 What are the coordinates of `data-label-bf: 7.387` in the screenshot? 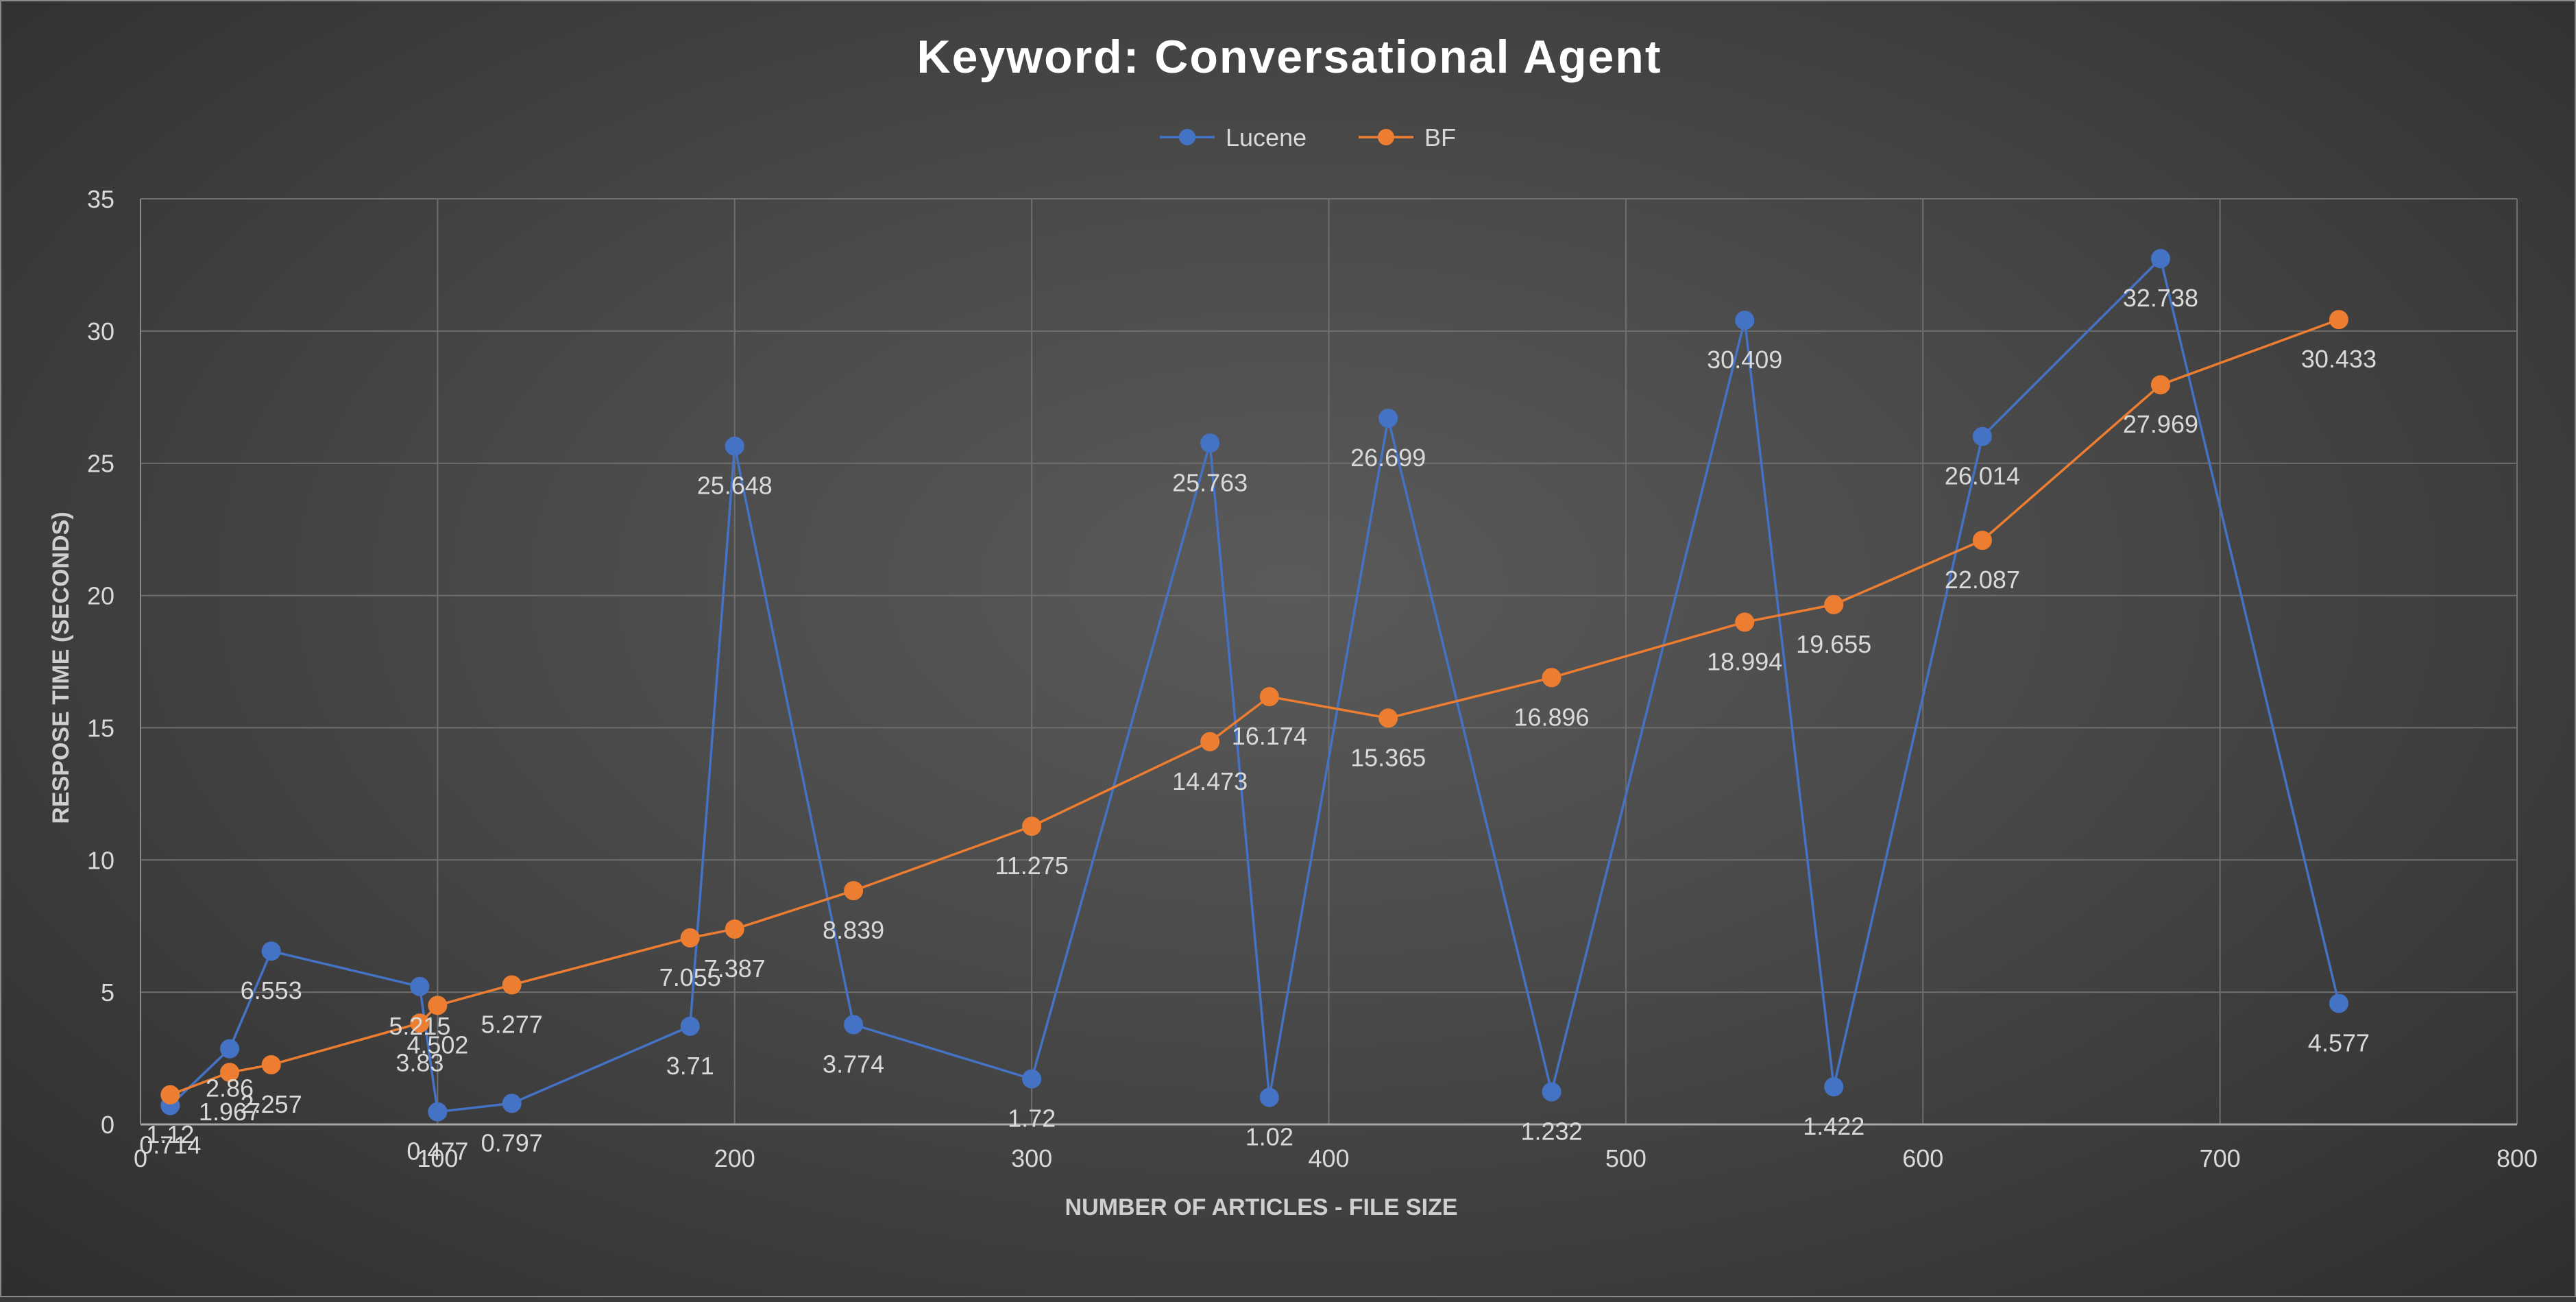 It's located at (735, 968).